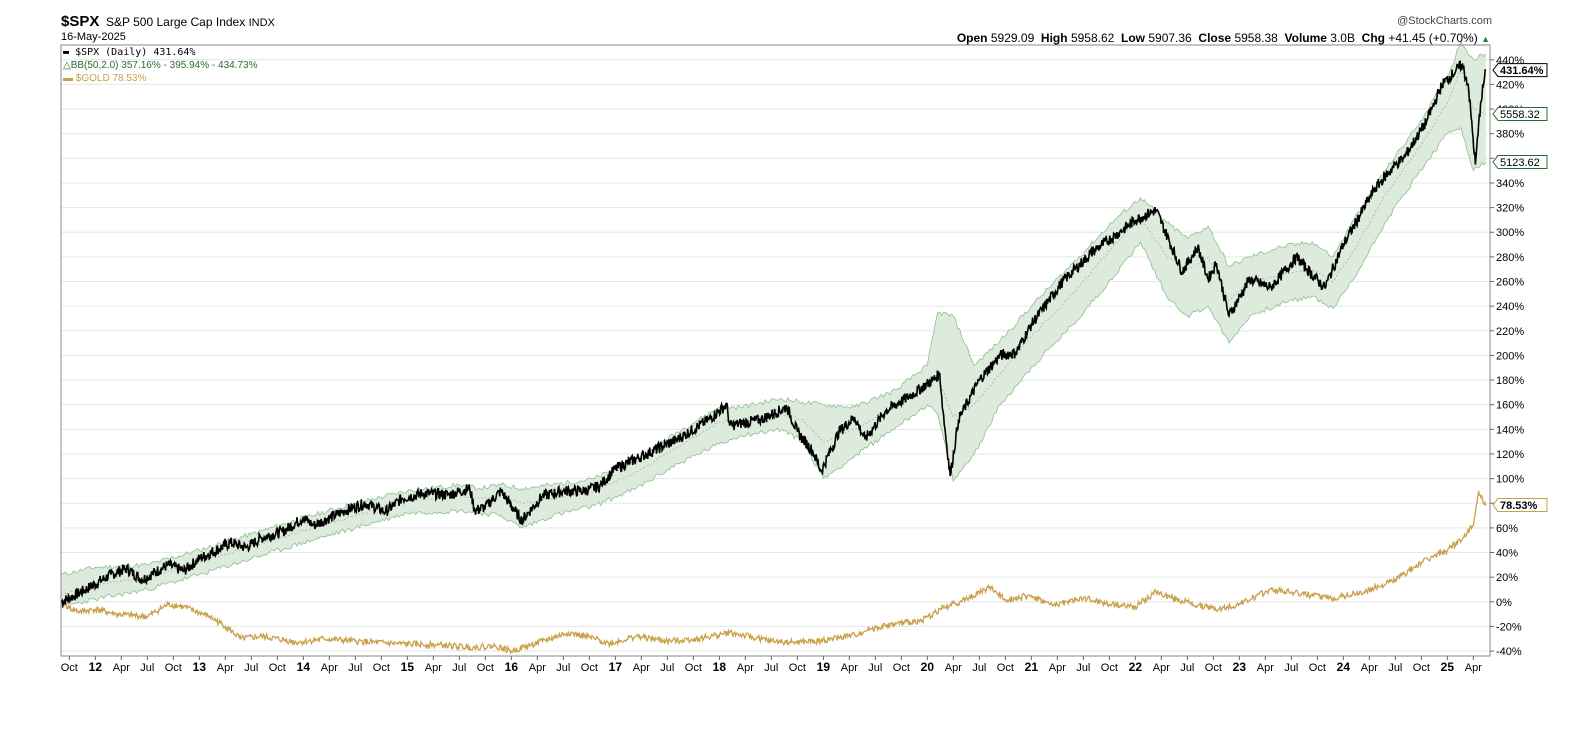 This screenshot has height=730, width=1594. What do you see at coordinates (1444, 21) in the screenshot?
I see `brand-watermark: @StockCharts.com` at bounding box center [1444, 21].